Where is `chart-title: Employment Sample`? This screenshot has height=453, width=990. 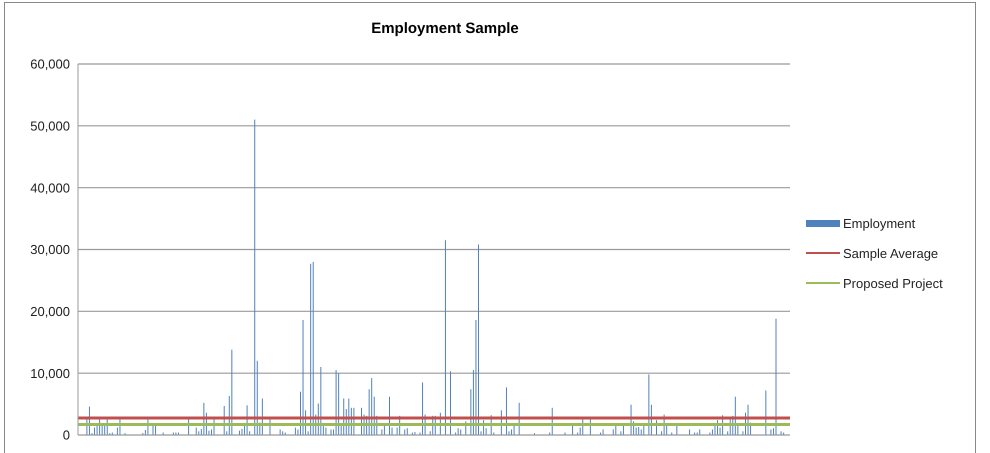 chart-title: Employment Sample is located at coordinates (445, 28).